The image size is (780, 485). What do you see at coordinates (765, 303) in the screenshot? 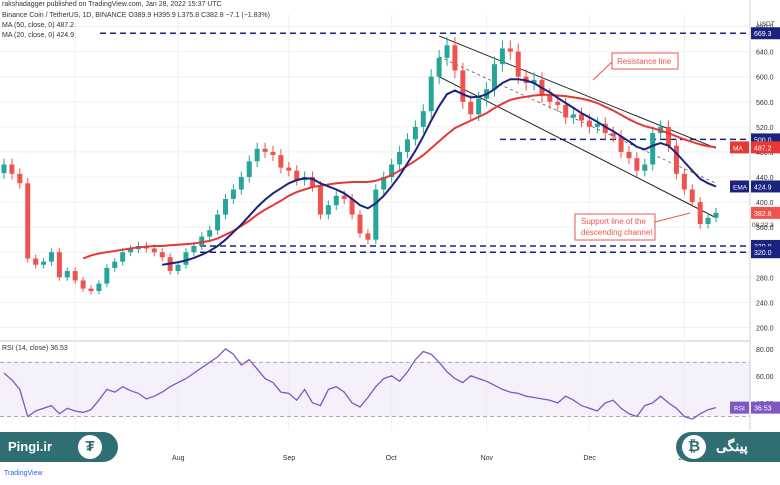
I see `price-tick-label: 240.0` at bounding box center [765, 303].